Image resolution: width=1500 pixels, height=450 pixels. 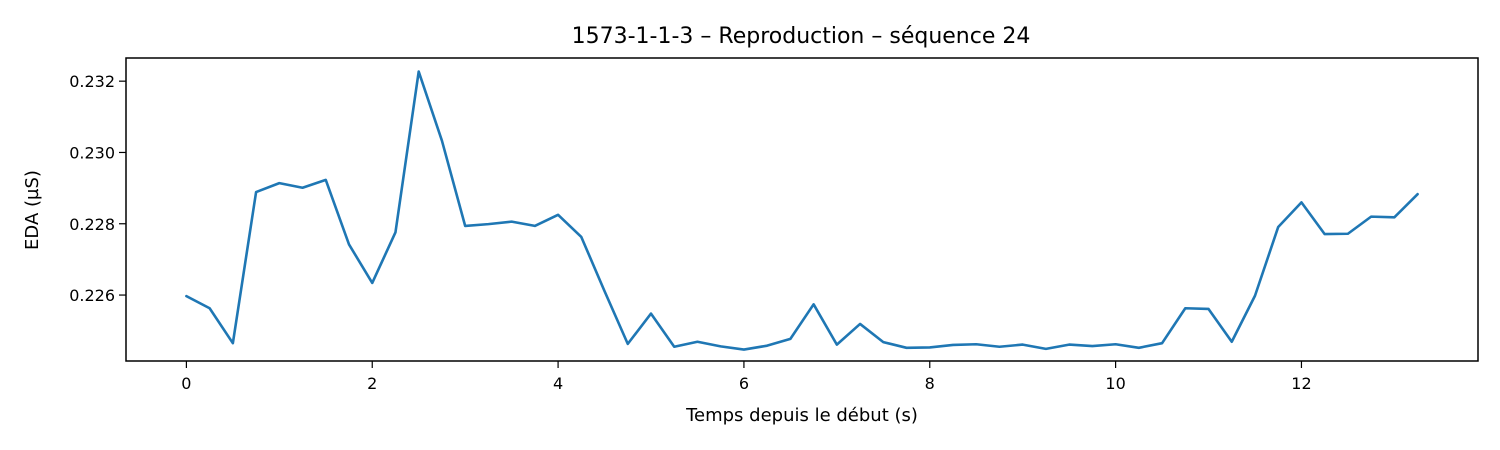 What do you see at coordinates (1115, 383) in the screenshot?
I see `x-tick-label: 10` at bounding box center [1115, 383].